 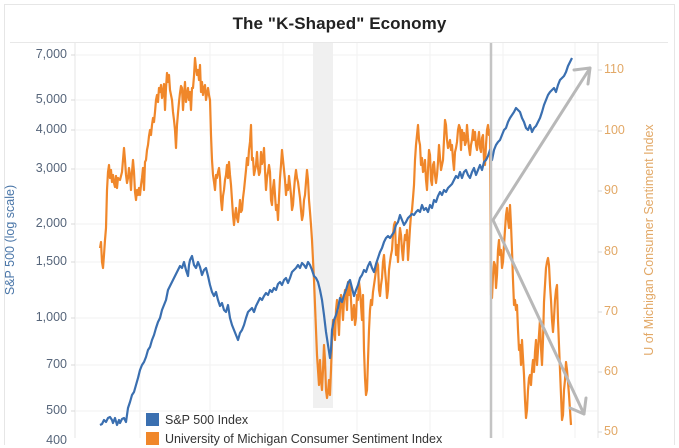 I want to click on legend-swatch-blue, so click(x=152, y=419).